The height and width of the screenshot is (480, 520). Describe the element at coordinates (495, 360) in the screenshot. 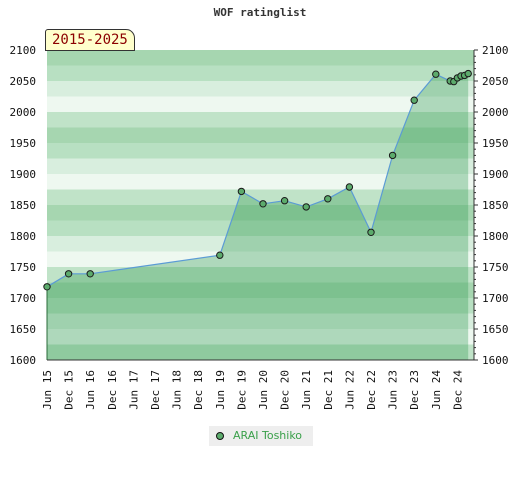

I see `y-tick-label-right: 1600` at that location.